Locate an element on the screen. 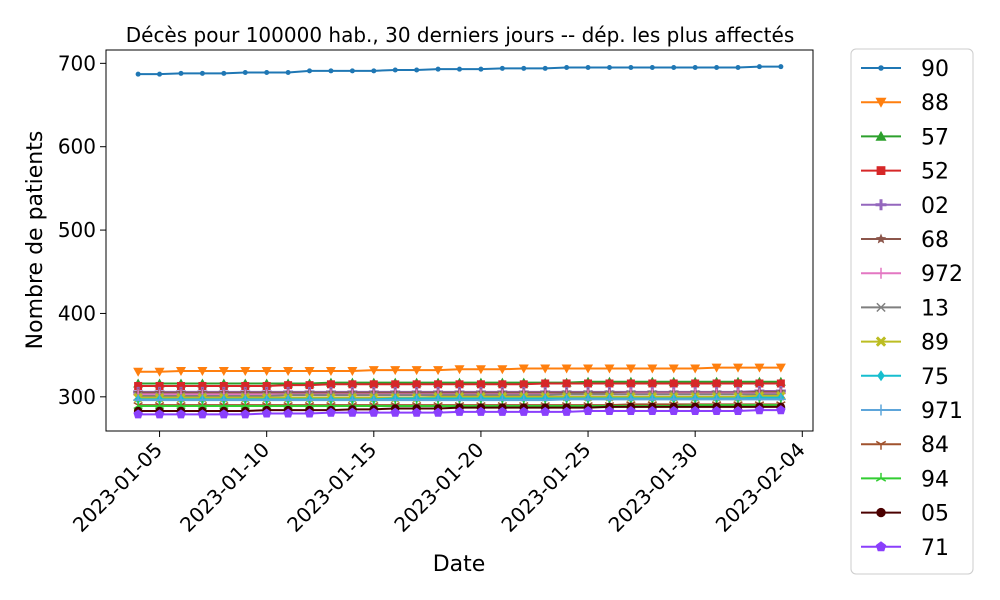 The width and height of the screenshot is (1000, 600). x-axis-label: Date is located at coordinates (459, 564).